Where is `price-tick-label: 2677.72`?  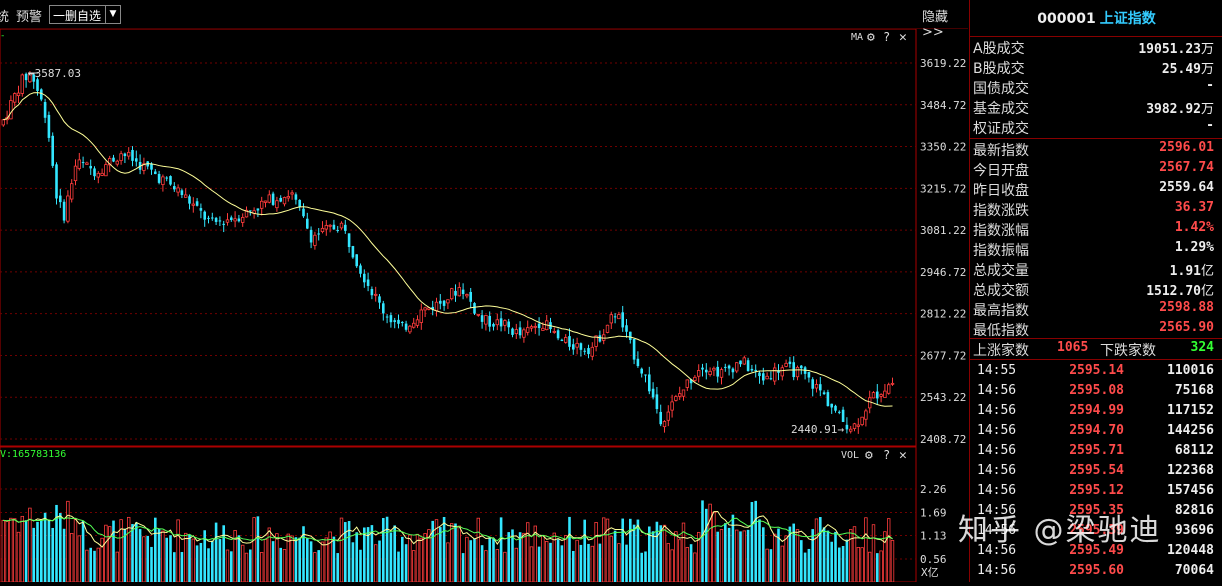
price-tick-label: 2677.72 is located at coordinates (943, 355).